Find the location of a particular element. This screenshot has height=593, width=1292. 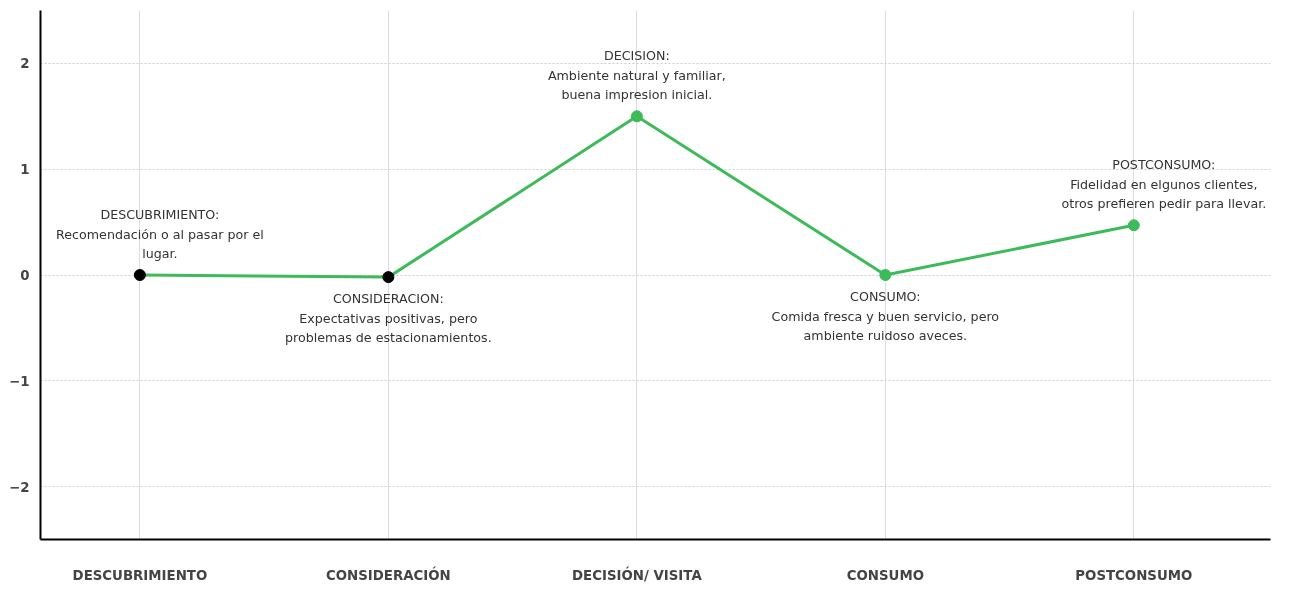

annotation: CONSUMO: Comida fresca y buen servicio, pero ambiente ruidoso aveces. is located at coordinates (885, 316).